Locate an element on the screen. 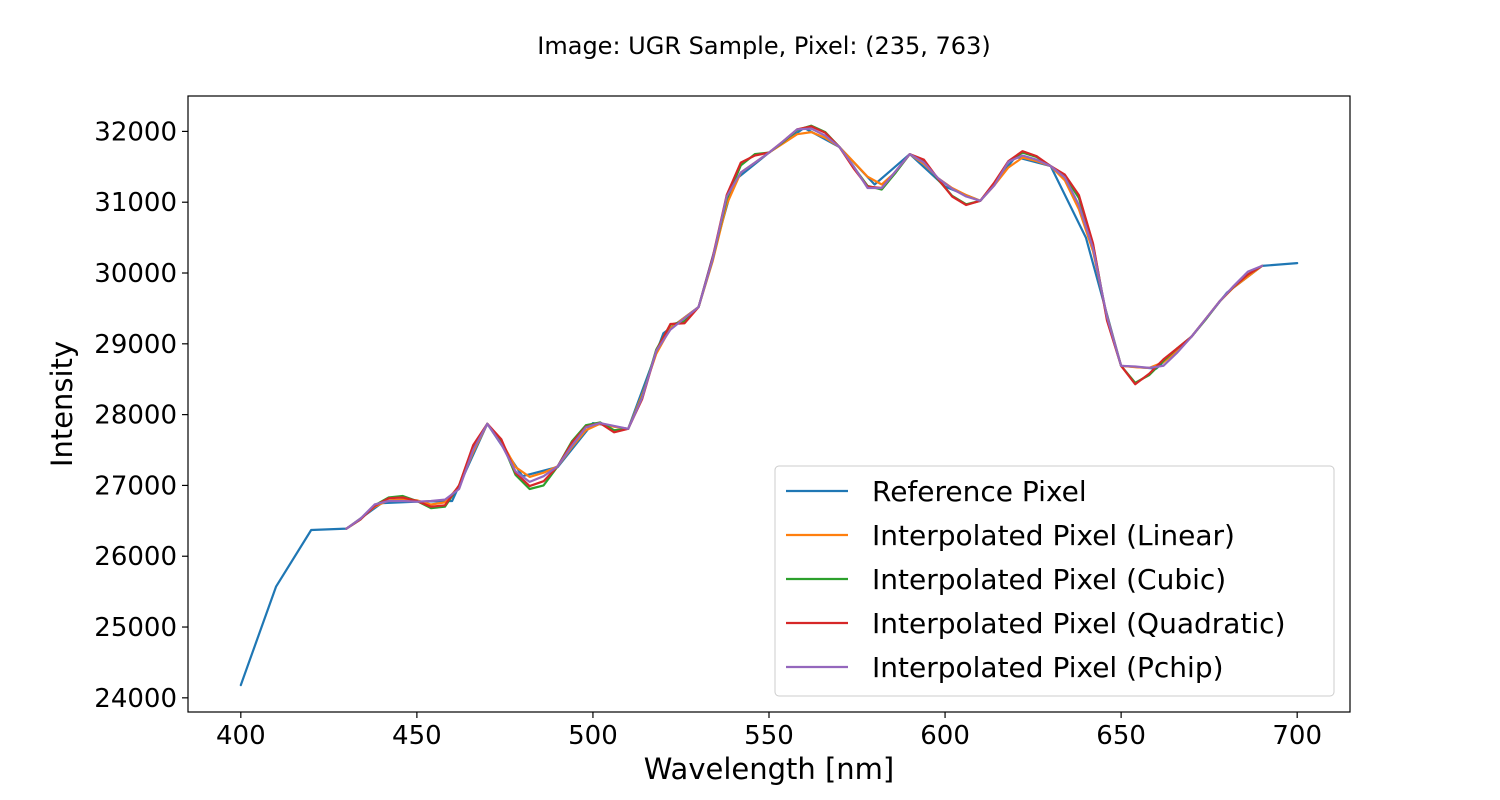 The width and height of the screenshot is (1500, 800). y-tick-label: 29000 is located at coordinates (135, 345).